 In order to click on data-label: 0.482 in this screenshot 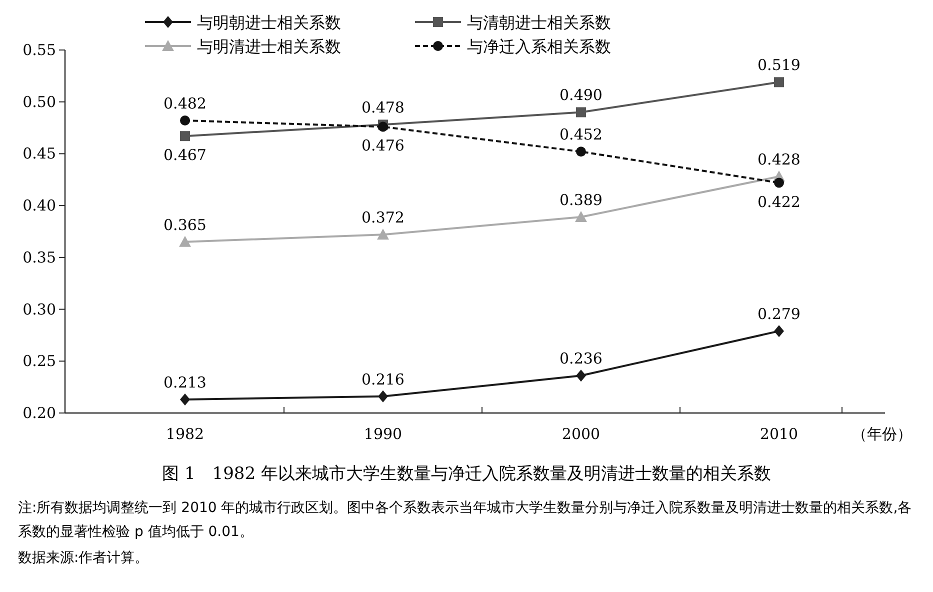, I will do `click(185, 103)`.